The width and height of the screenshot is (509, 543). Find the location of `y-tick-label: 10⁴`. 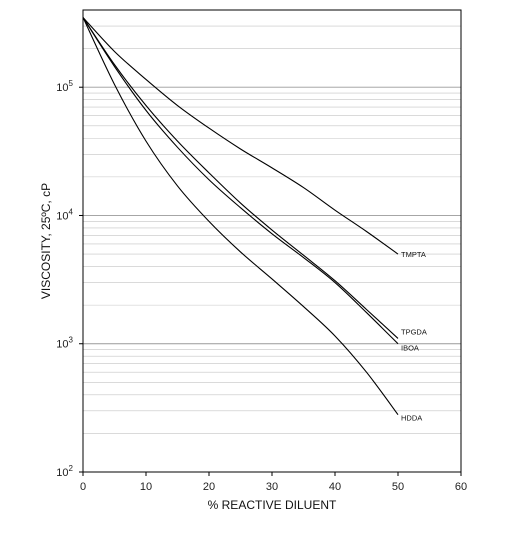

y-tick-label: 10⁴ is located at coordinates (64, 214).